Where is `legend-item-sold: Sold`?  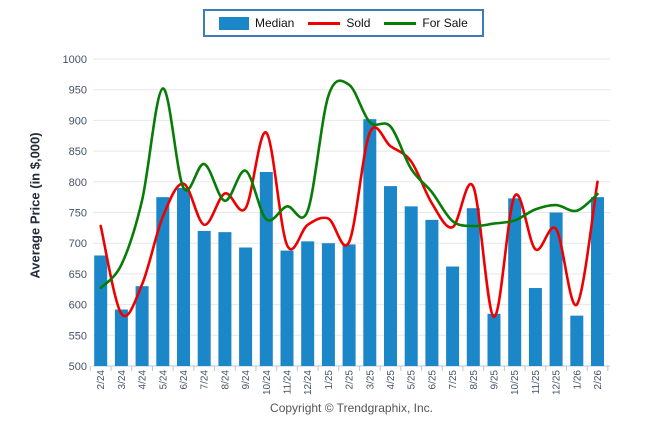 legend-item-sold: Sold is located at coordinates (339, 23).